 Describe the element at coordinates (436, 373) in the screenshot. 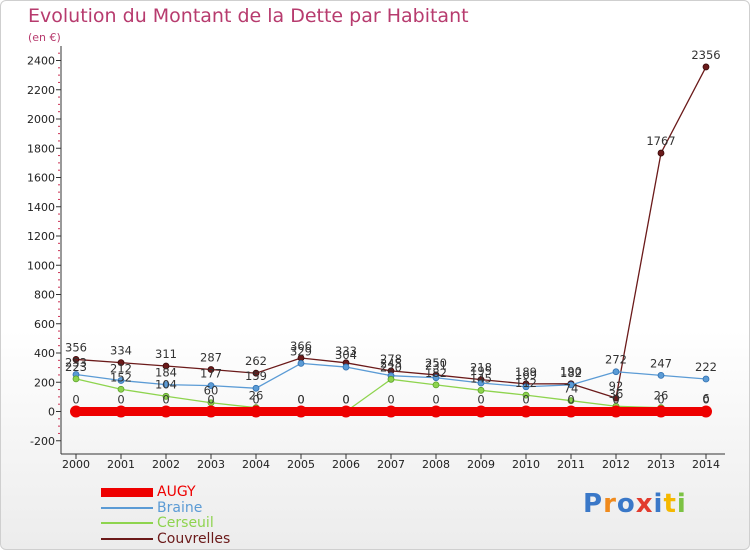

I see `data-label: 182` at that location.